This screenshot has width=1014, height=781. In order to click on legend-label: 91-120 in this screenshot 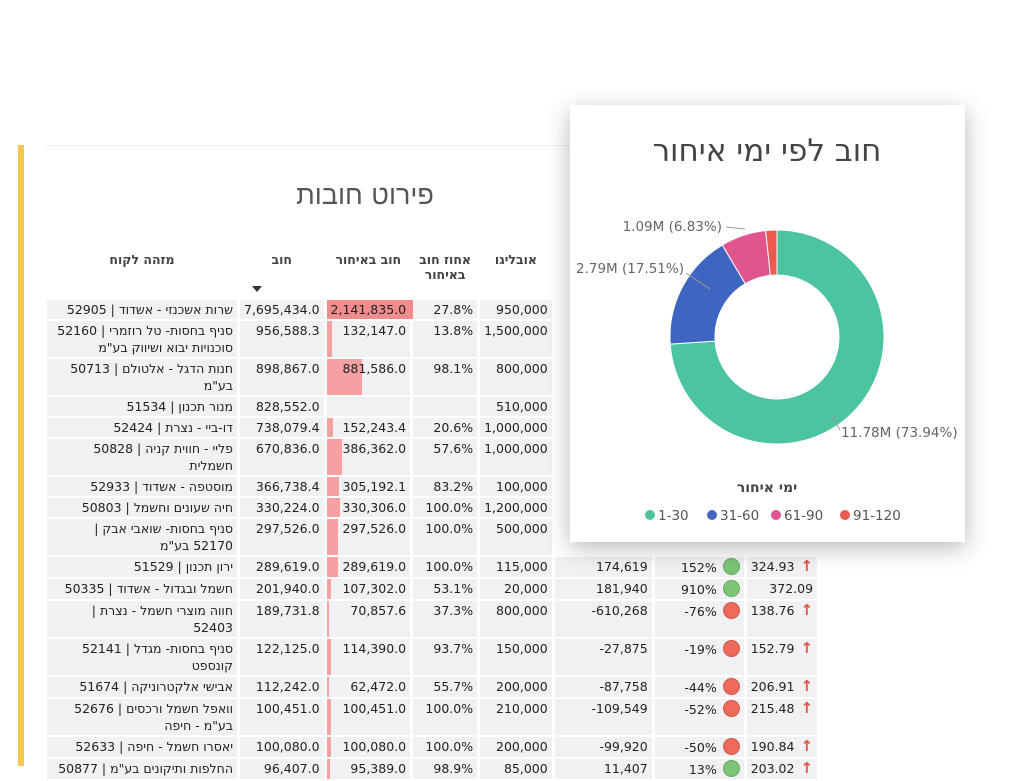, I will do `click(877, 516)`.